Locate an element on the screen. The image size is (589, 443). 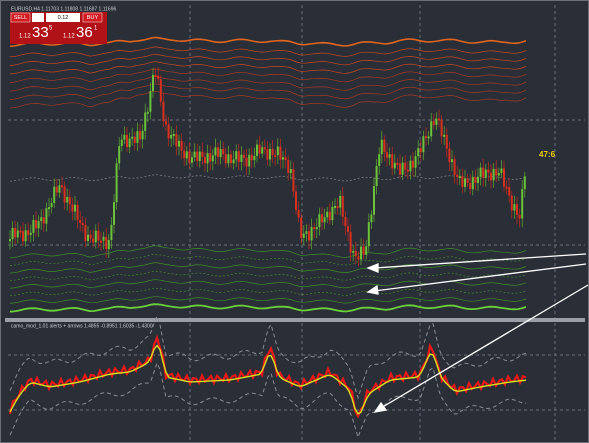
sell-pips: 33 is located at coordinates (40, 32).